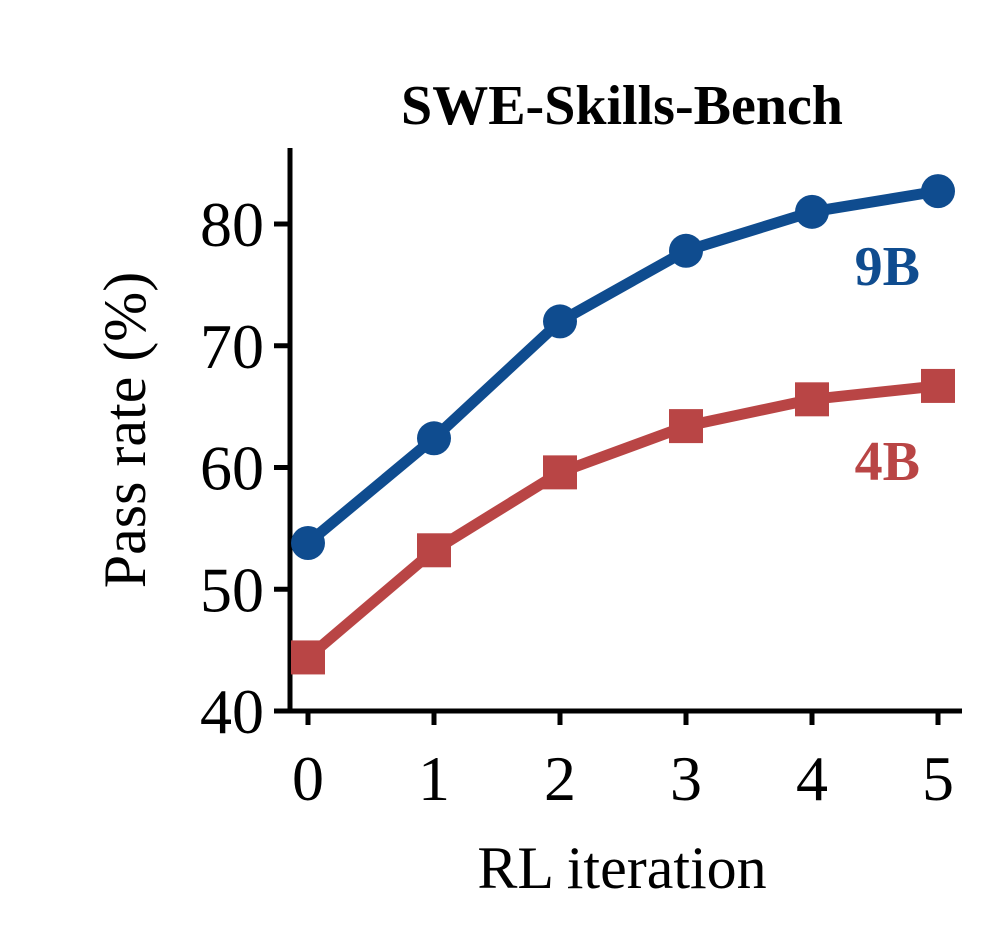 This screenshot has width=998, height=948. What do you see at coordinates (686, 778) in the screenshot?
I see `x-tick-label: 3` at bounding box center [686, 778].